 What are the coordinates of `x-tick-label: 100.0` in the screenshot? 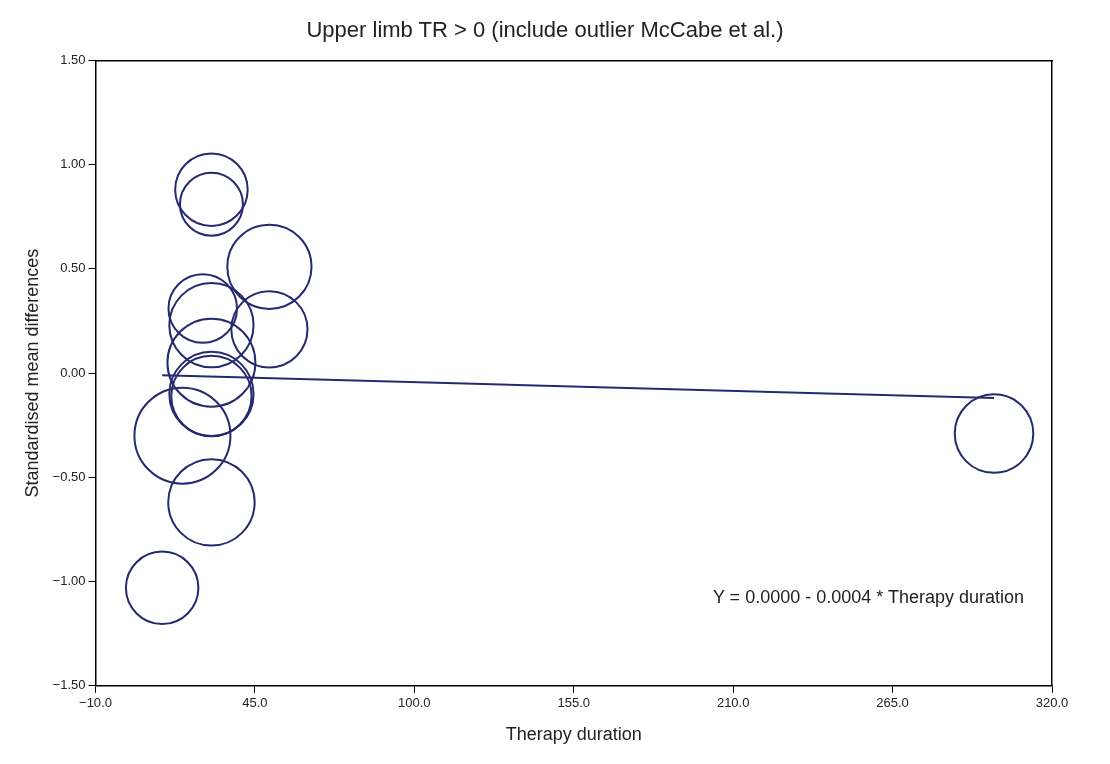 It's located at (414, 703).